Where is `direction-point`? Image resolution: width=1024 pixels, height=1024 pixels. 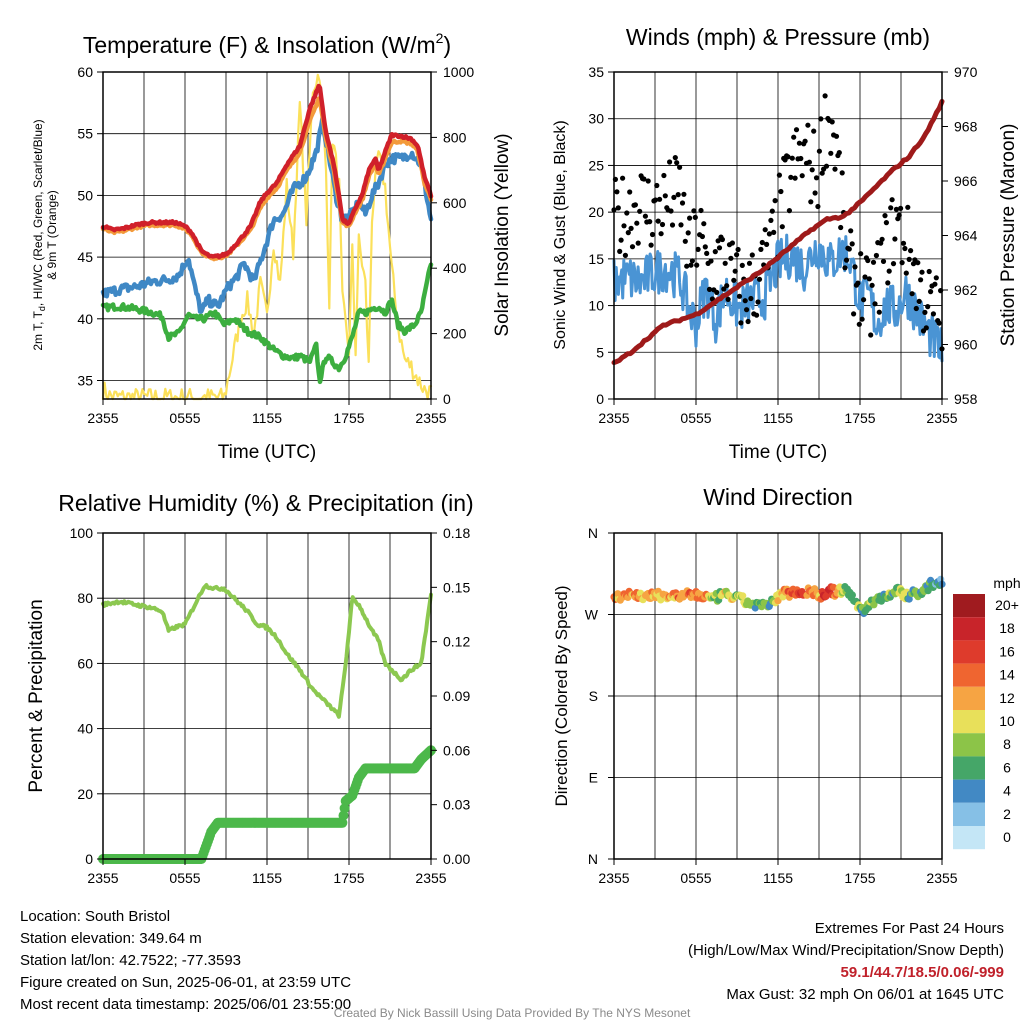 direction-point is located at coordinates (928, 591).